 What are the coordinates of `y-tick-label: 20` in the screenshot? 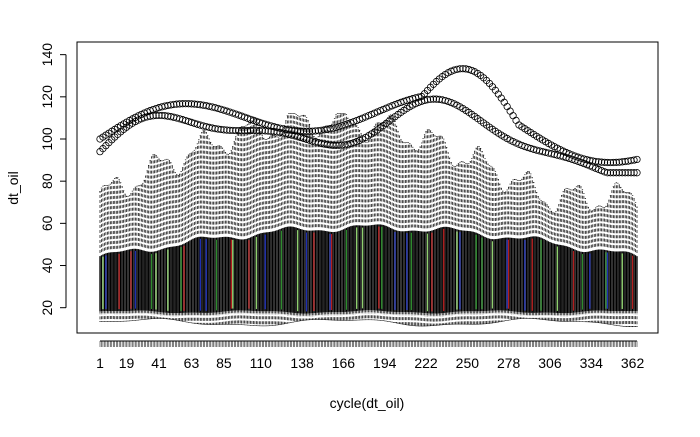 It's located at (47, 308).